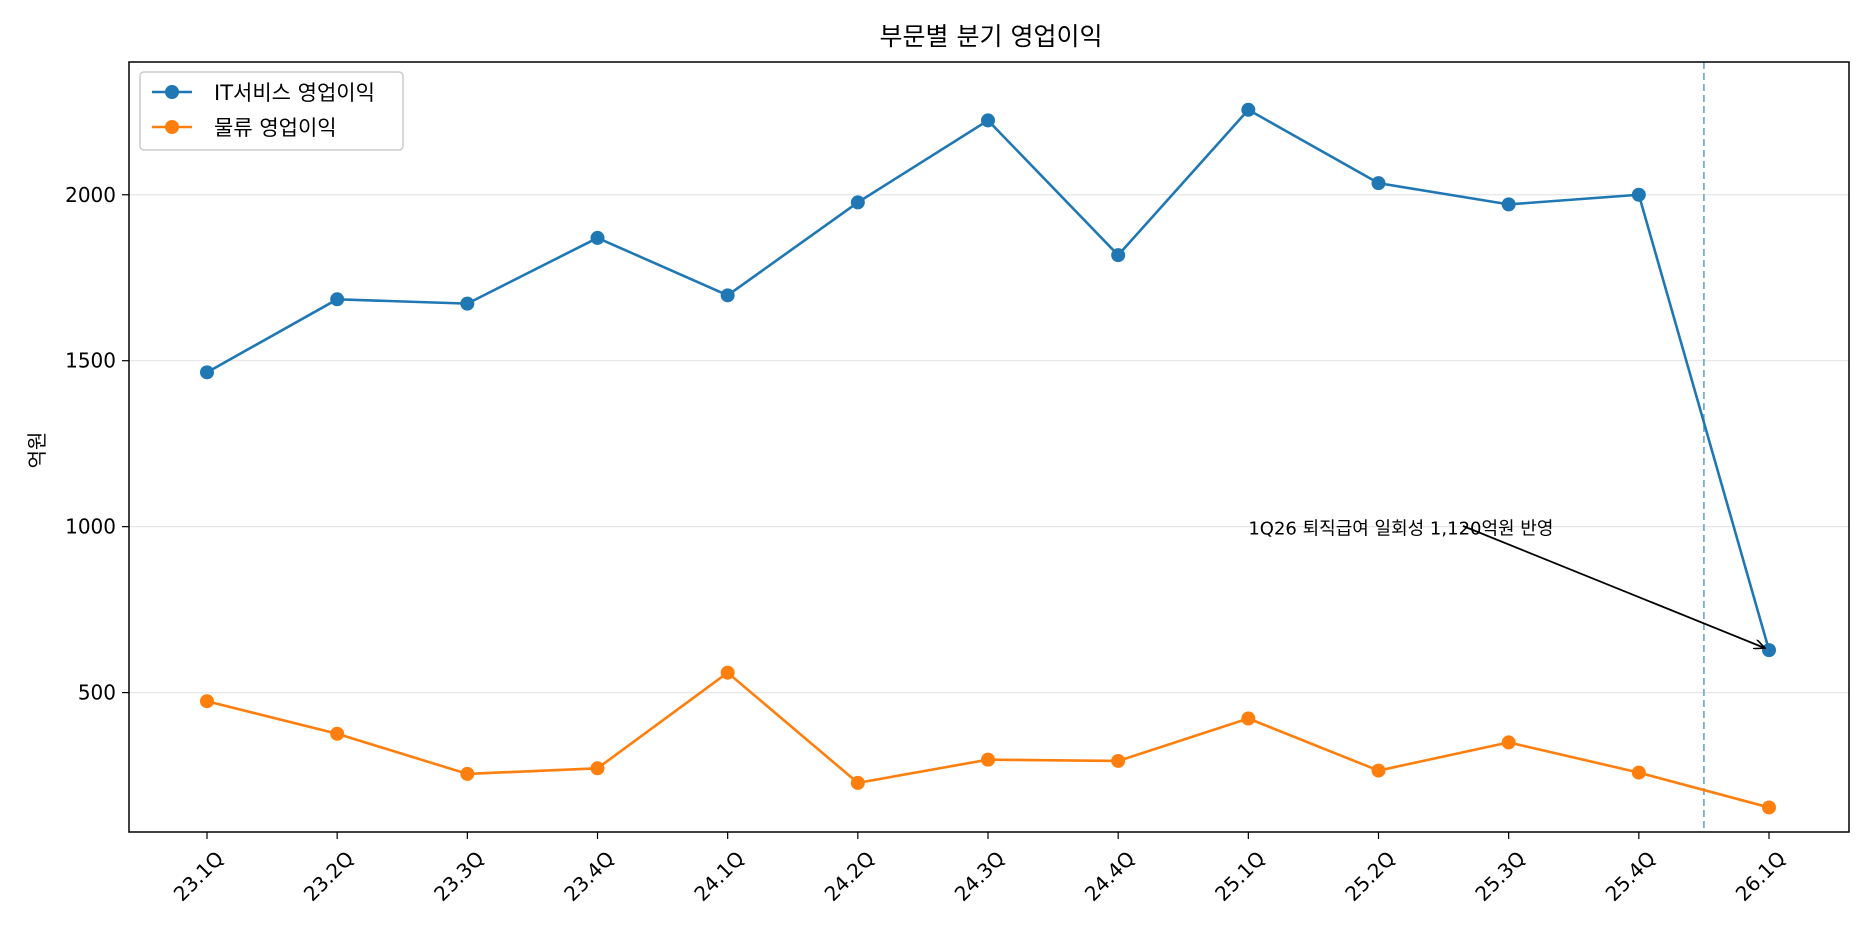 This screenshot has width=1870, height=939. What do you see at coordinates (1500, 876) in the screenshot?
I see `x-tick-label: 25.3Q` at bounding box center [1500, 876].